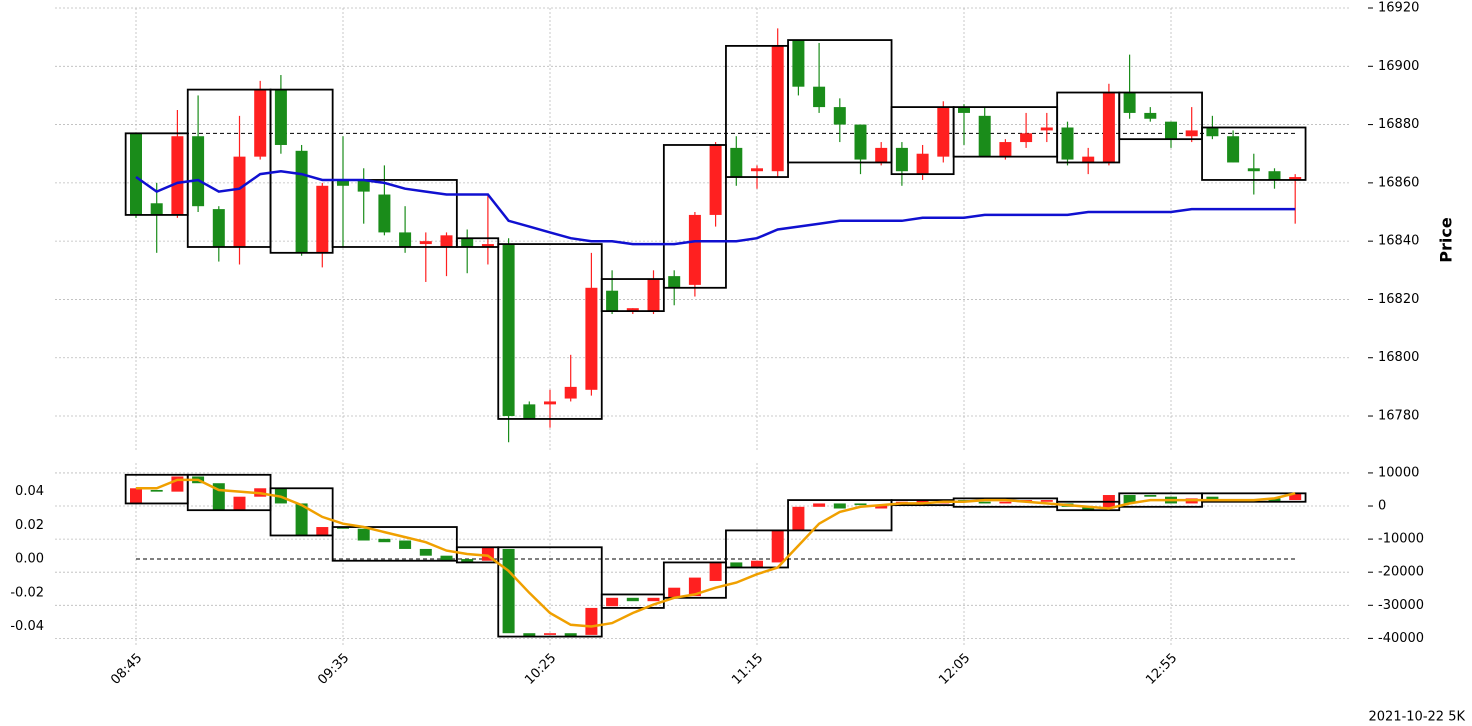 This screenshot has width=1472, height=726. I want to click on y-tick-label: 16800, so click(1398, 357).